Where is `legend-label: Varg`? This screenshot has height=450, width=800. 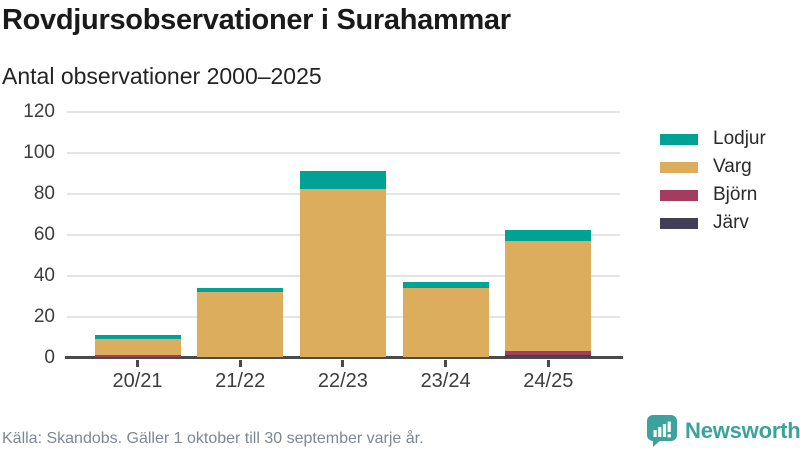 legend-label: Varg is located at coordinates (732, 166).